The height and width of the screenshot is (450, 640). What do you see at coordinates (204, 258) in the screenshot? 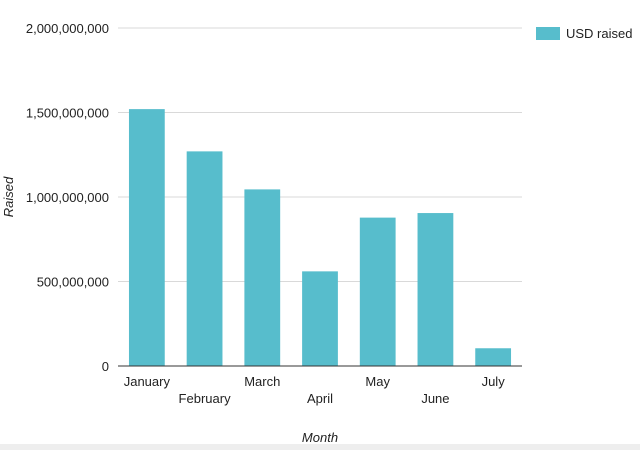
I see `bar-february` at bounding box center [204, 258].